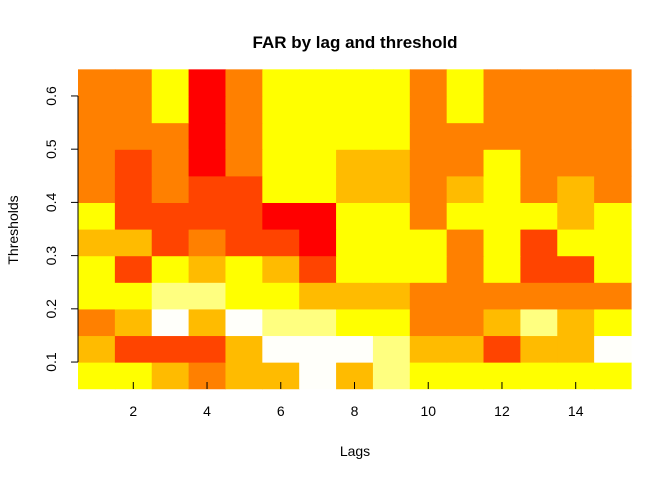 The width and height of the screenshot is (672, 480). Describe the element at coordinates (207, 411) in the screenshot. I see `x-tick-label: 4` at that location.